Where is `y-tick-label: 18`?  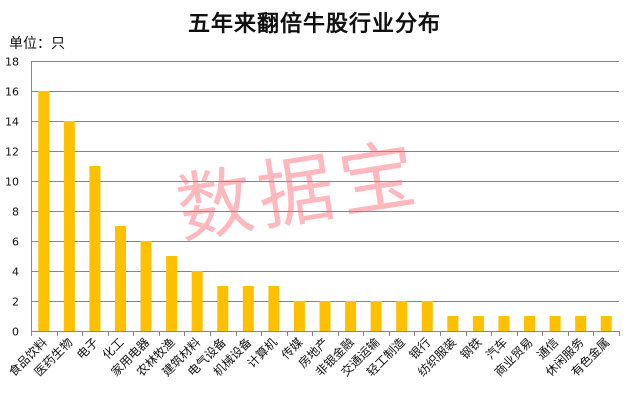 y-tick-label: 18 is located at coordinates (12, 62).